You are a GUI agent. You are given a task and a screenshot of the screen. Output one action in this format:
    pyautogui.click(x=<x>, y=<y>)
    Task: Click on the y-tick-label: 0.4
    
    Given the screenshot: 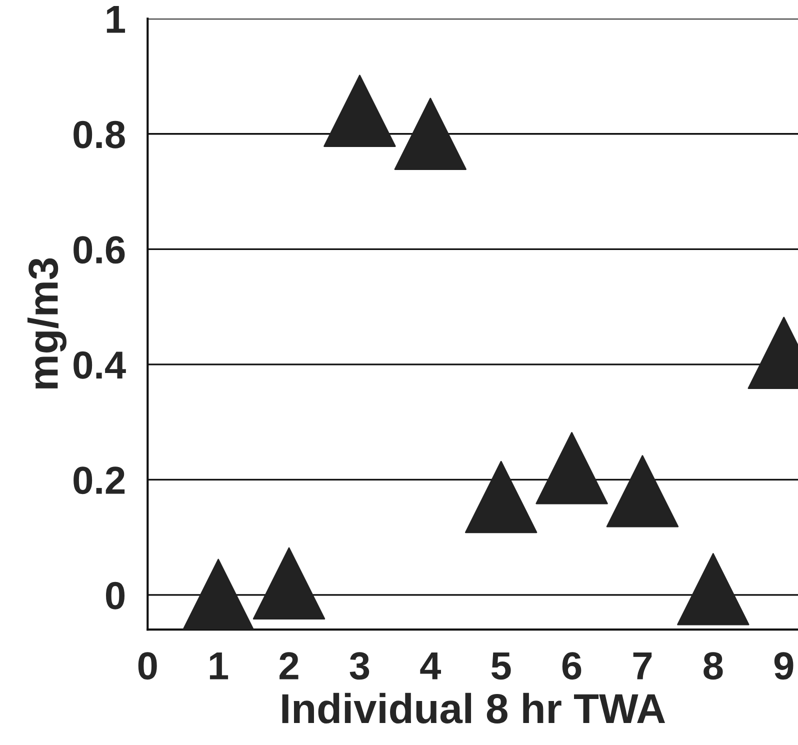 What is the action you would take?
    pyautogui.click(x=100, y=365)
    